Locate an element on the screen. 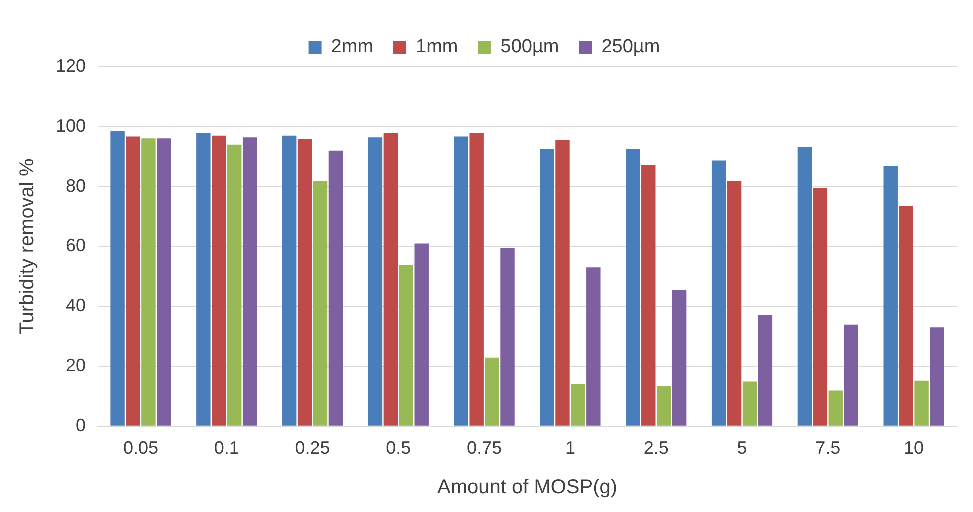 The image size is (973, 512). legend-label: 250µm is located at coordinates (631, 47).